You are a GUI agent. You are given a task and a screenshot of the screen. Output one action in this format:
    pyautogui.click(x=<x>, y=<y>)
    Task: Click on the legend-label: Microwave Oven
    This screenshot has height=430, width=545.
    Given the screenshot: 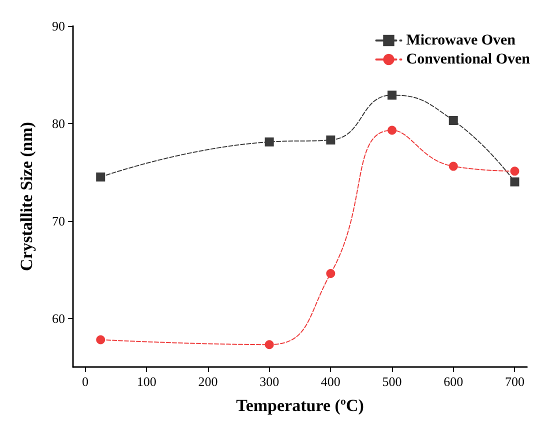 What is the action you would take?
    pyautogui.click(x=461, y=40)
    